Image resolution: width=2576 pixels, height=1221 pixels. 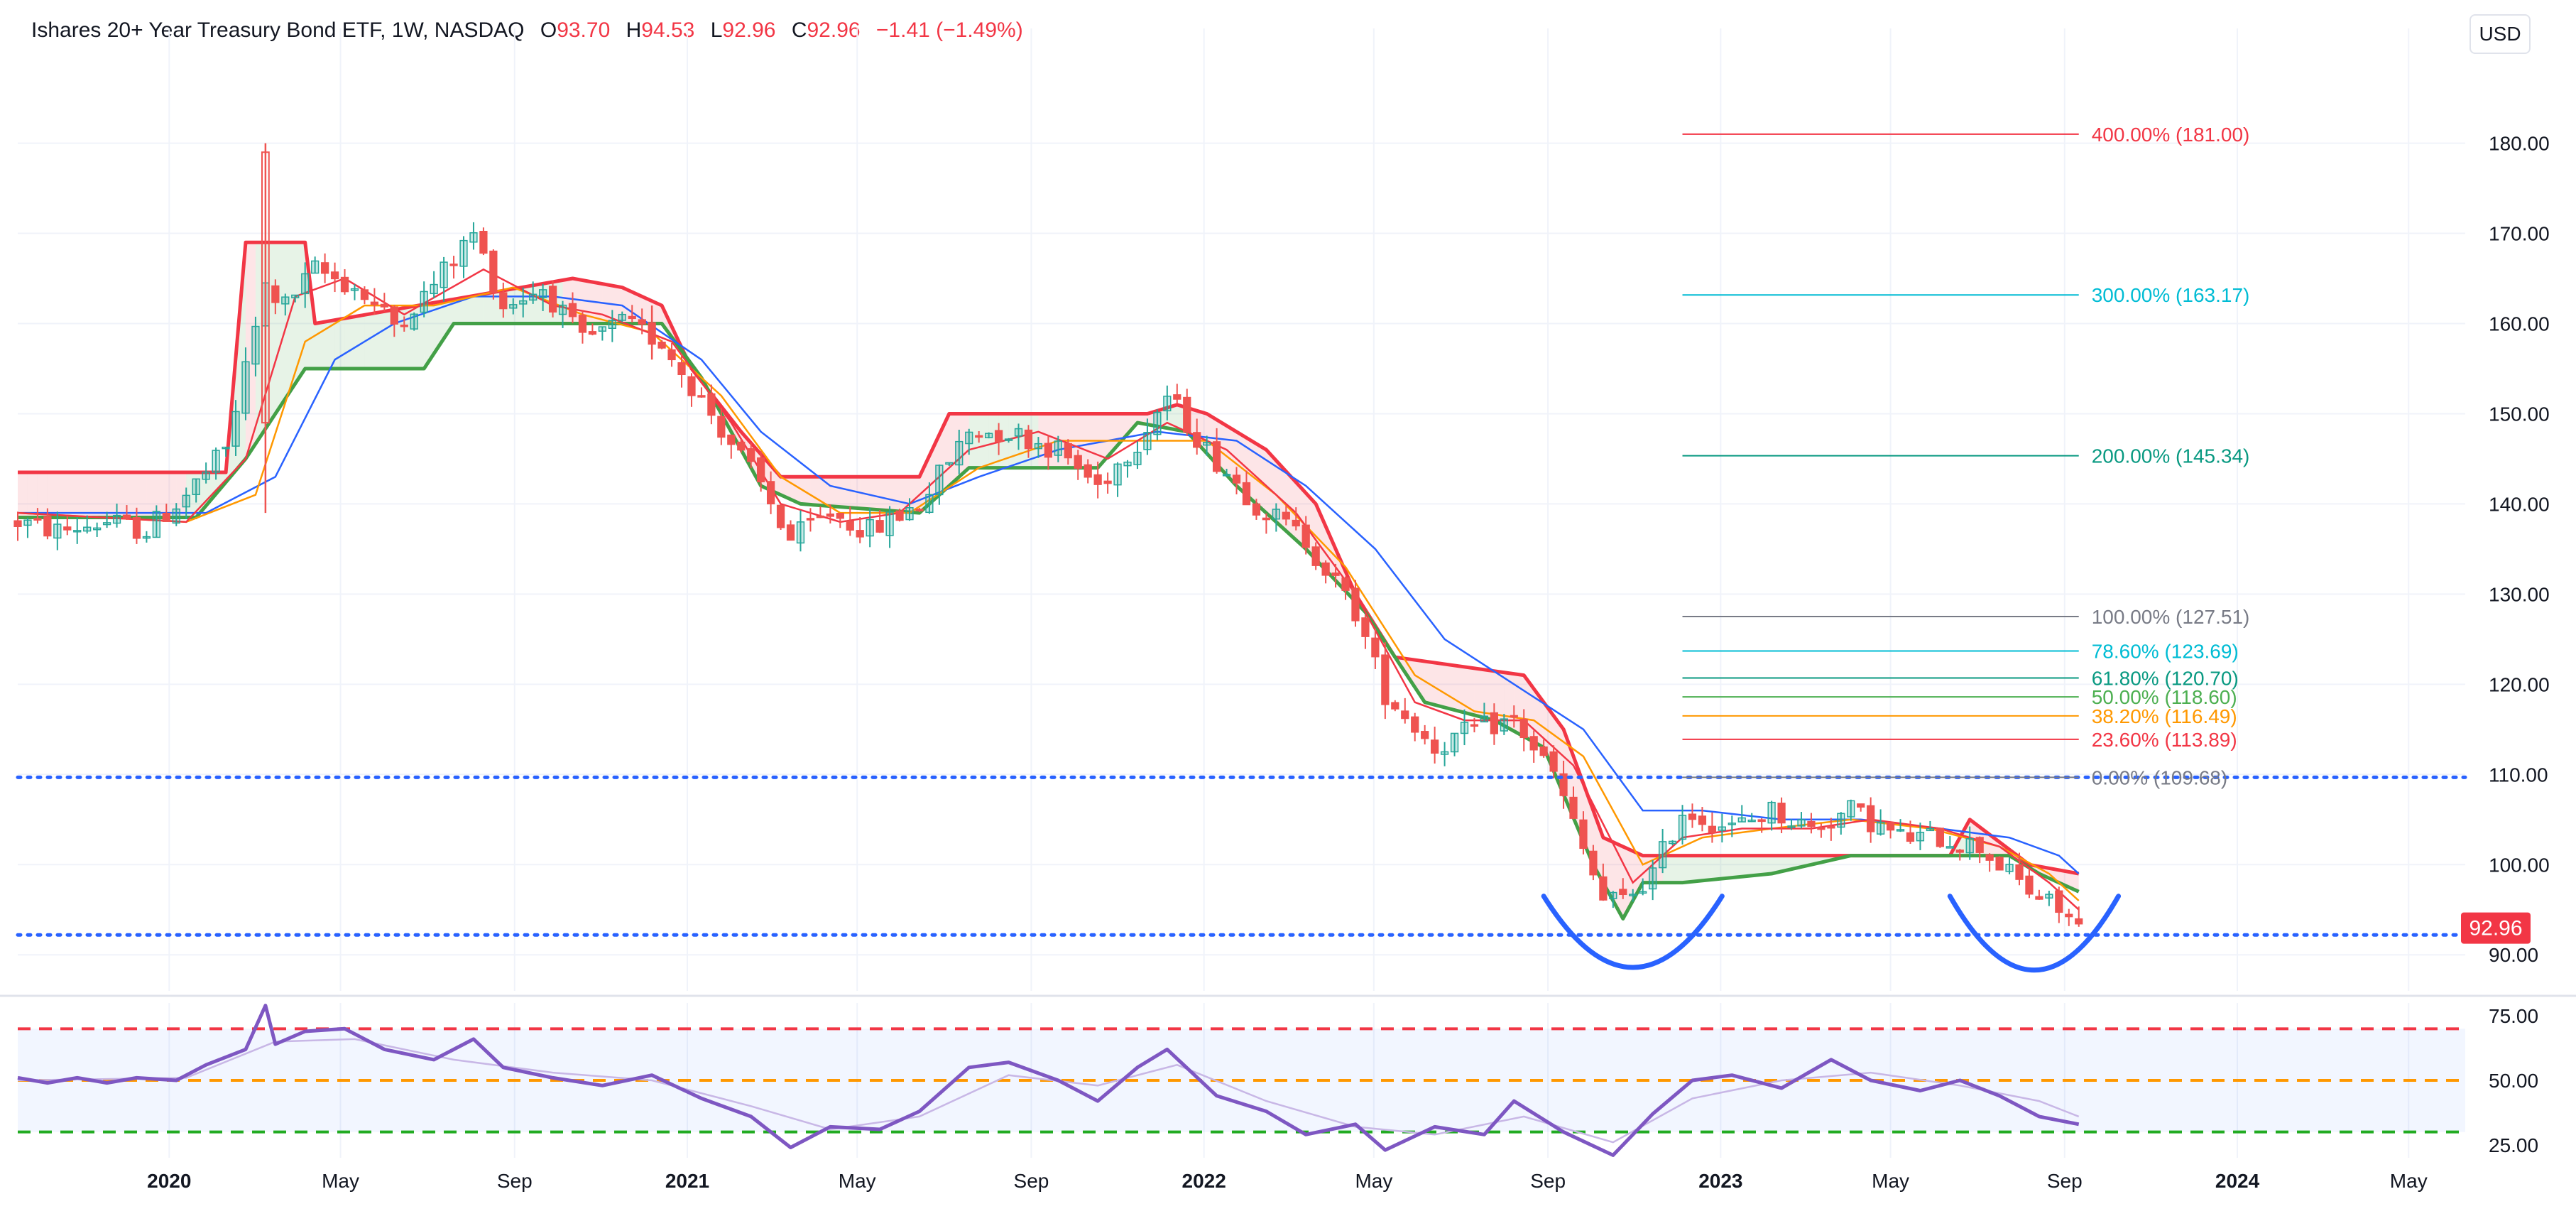 I want to click on price-axis-tick: 90.00, so click(x=2513, y=955).